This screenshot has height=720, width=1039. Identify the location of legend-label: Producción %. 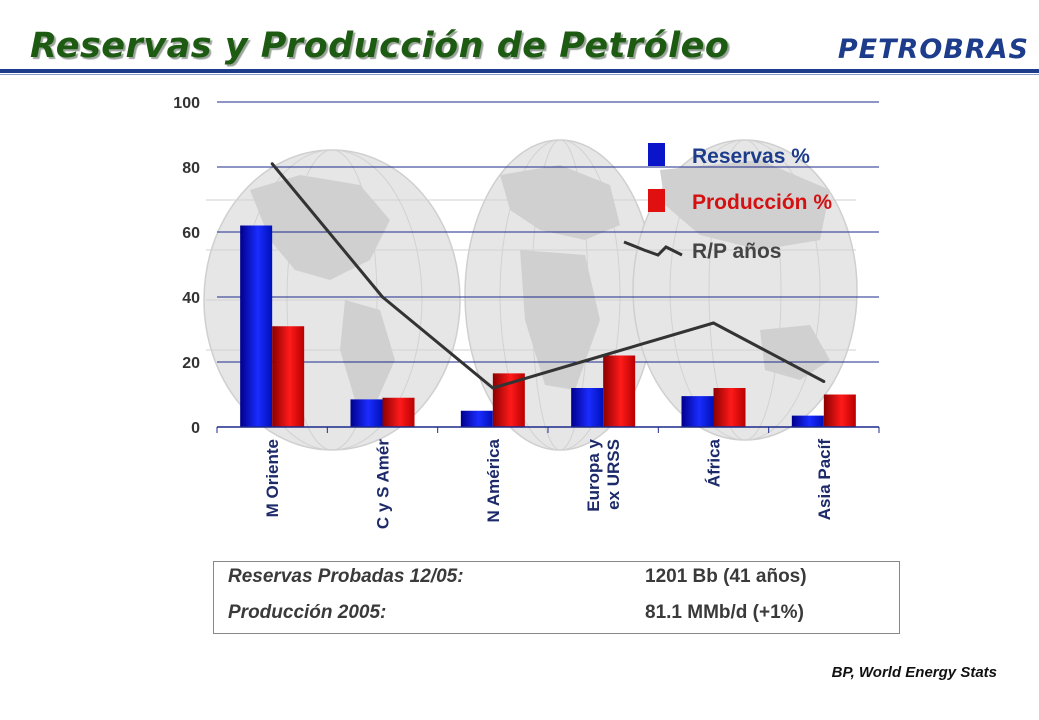
(762, 202).